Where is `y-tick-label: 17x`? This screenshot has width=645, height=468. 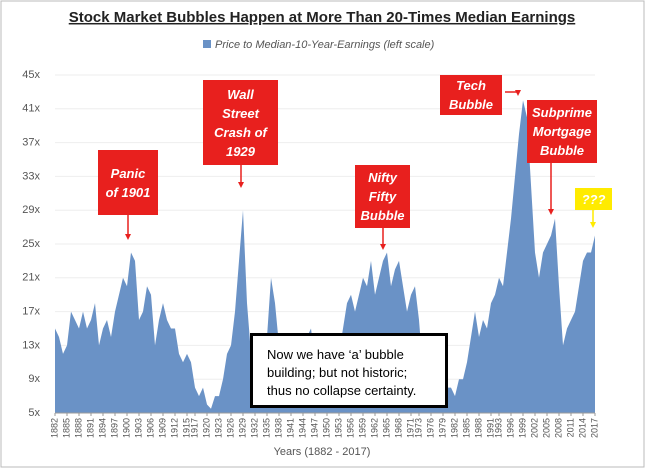 y-tick-label: 17x is located at coordinates (31, 312).